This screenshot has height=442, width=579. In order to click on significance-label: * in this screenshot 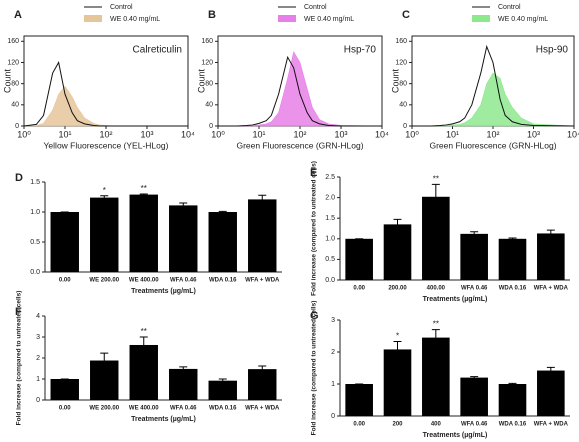, I will do `click(397, 336)`.